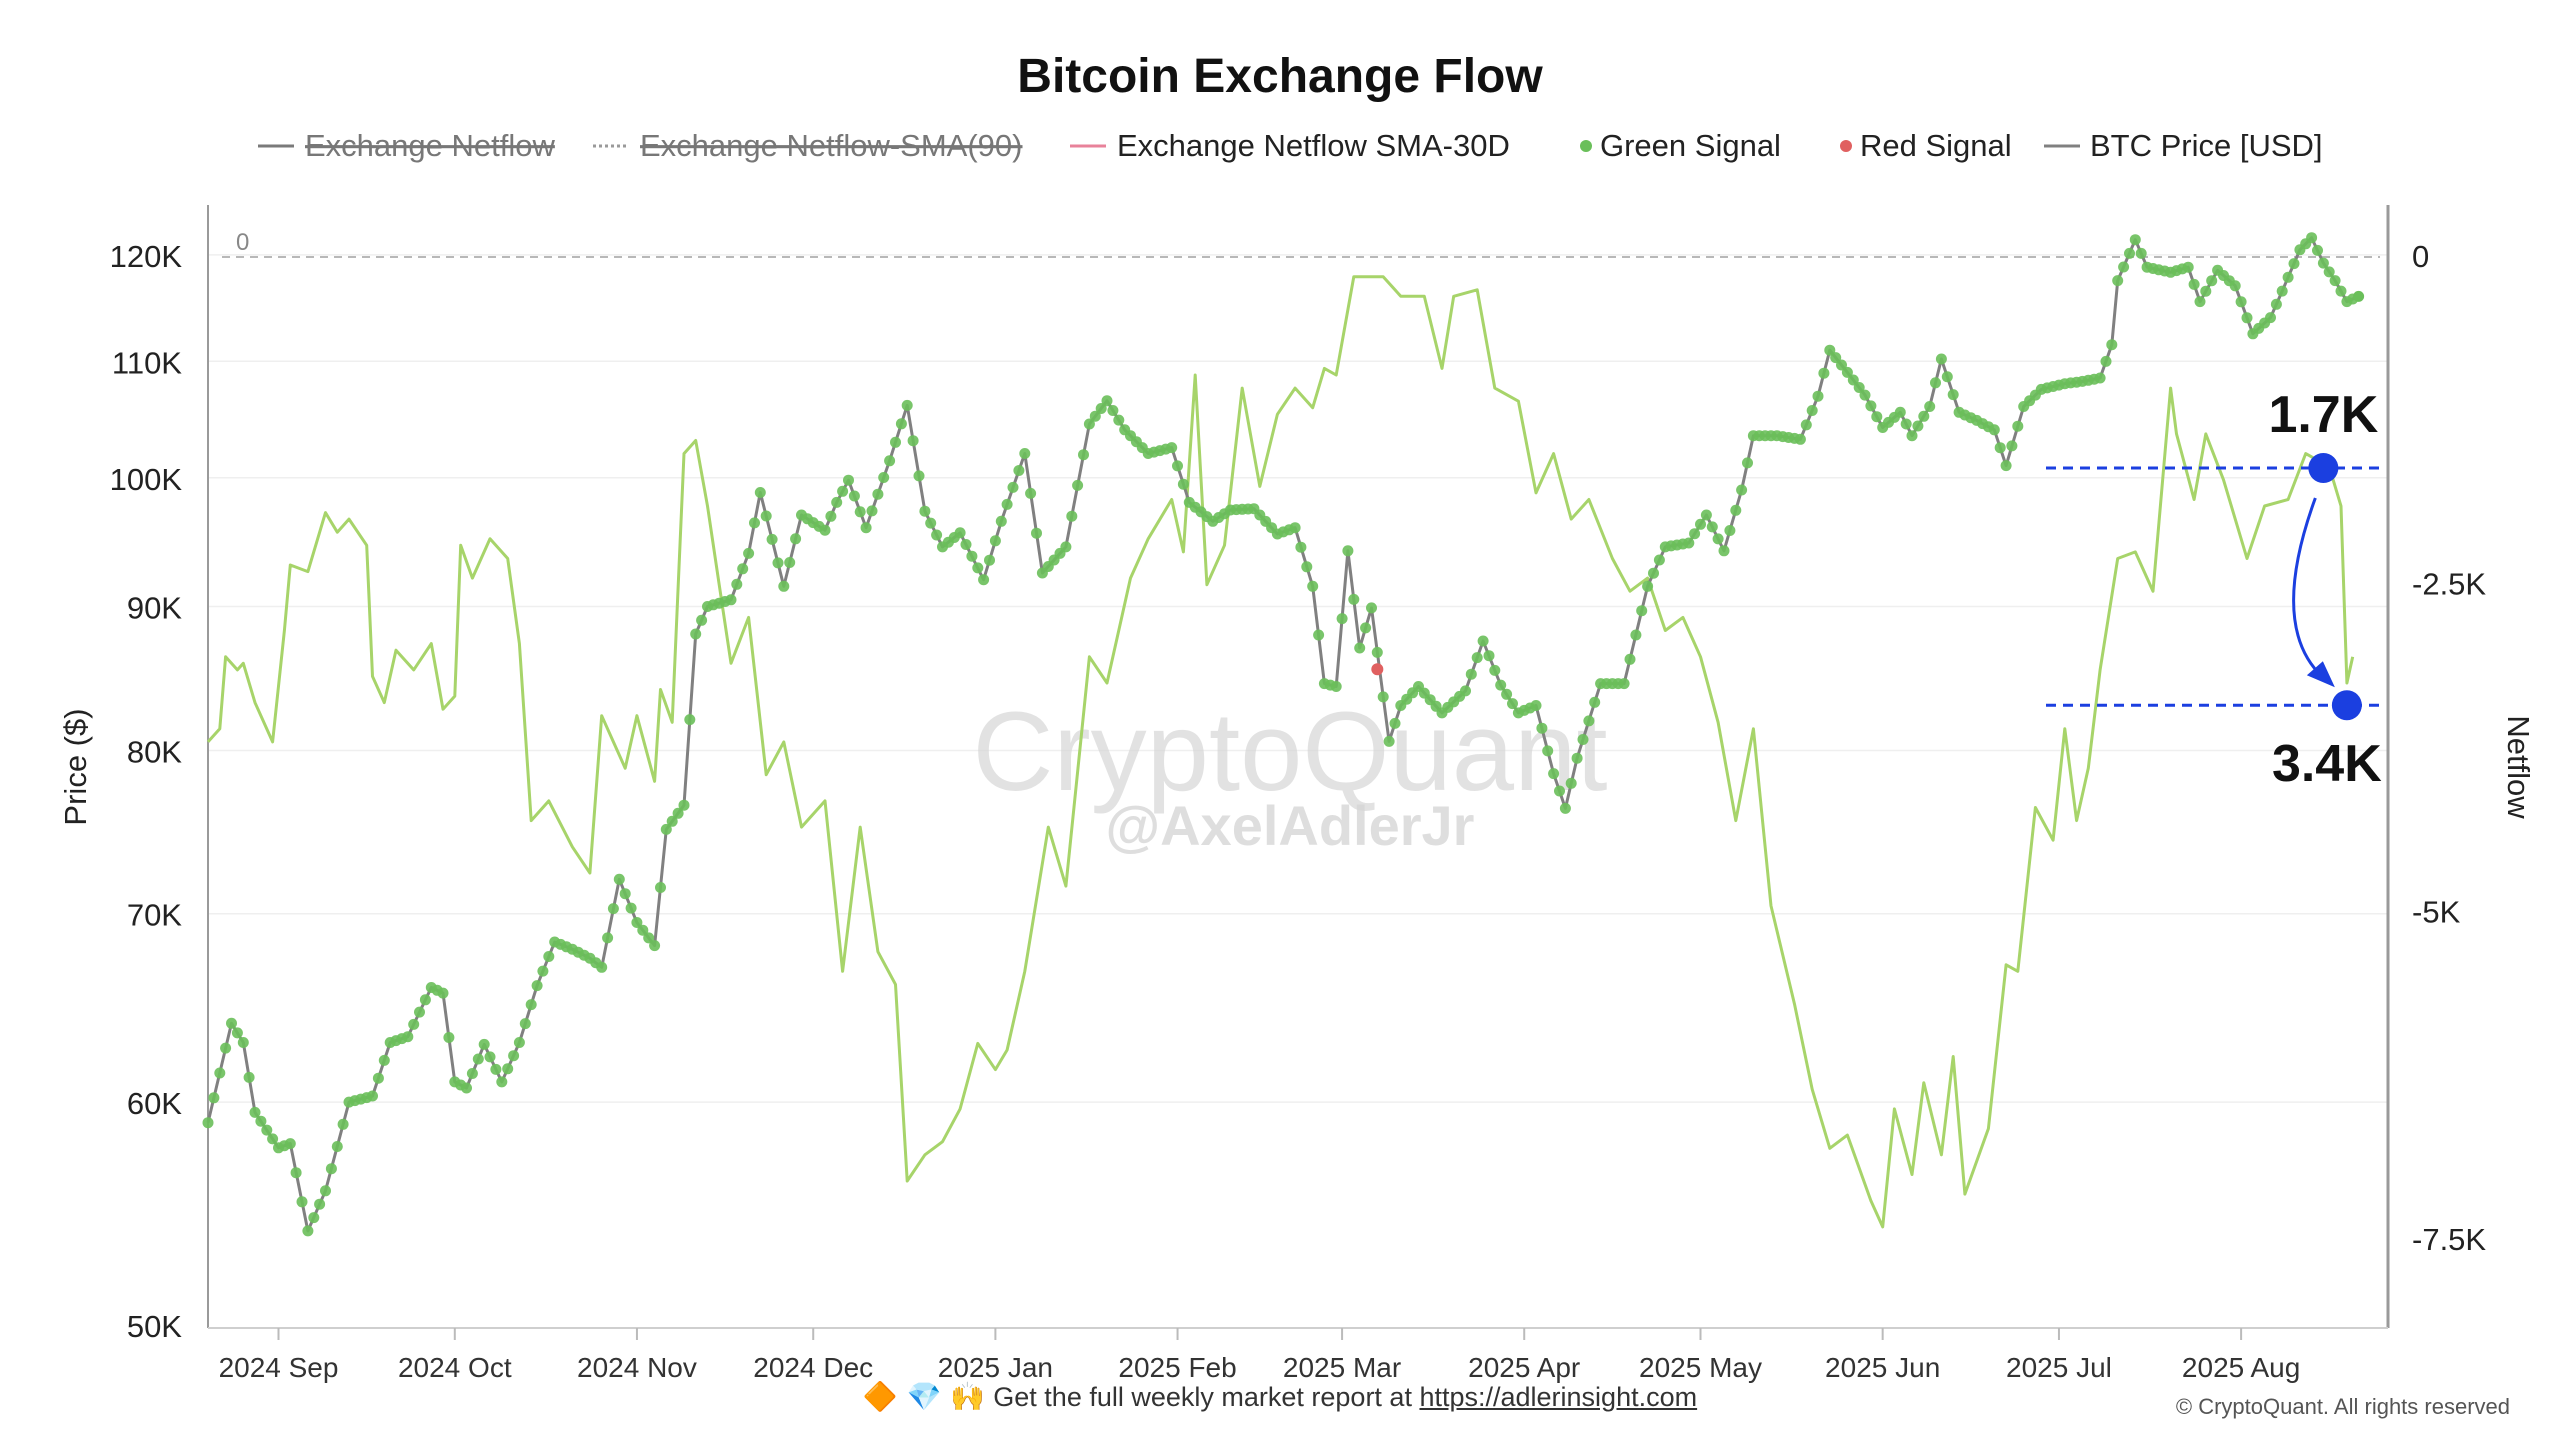 The height and width of the screenshot is (1440, 2560). What do you see at coordinates (2436, 911) in the screenshot?
I see `y-right-tick-2: -5K` at bounding box center [2436, 911].